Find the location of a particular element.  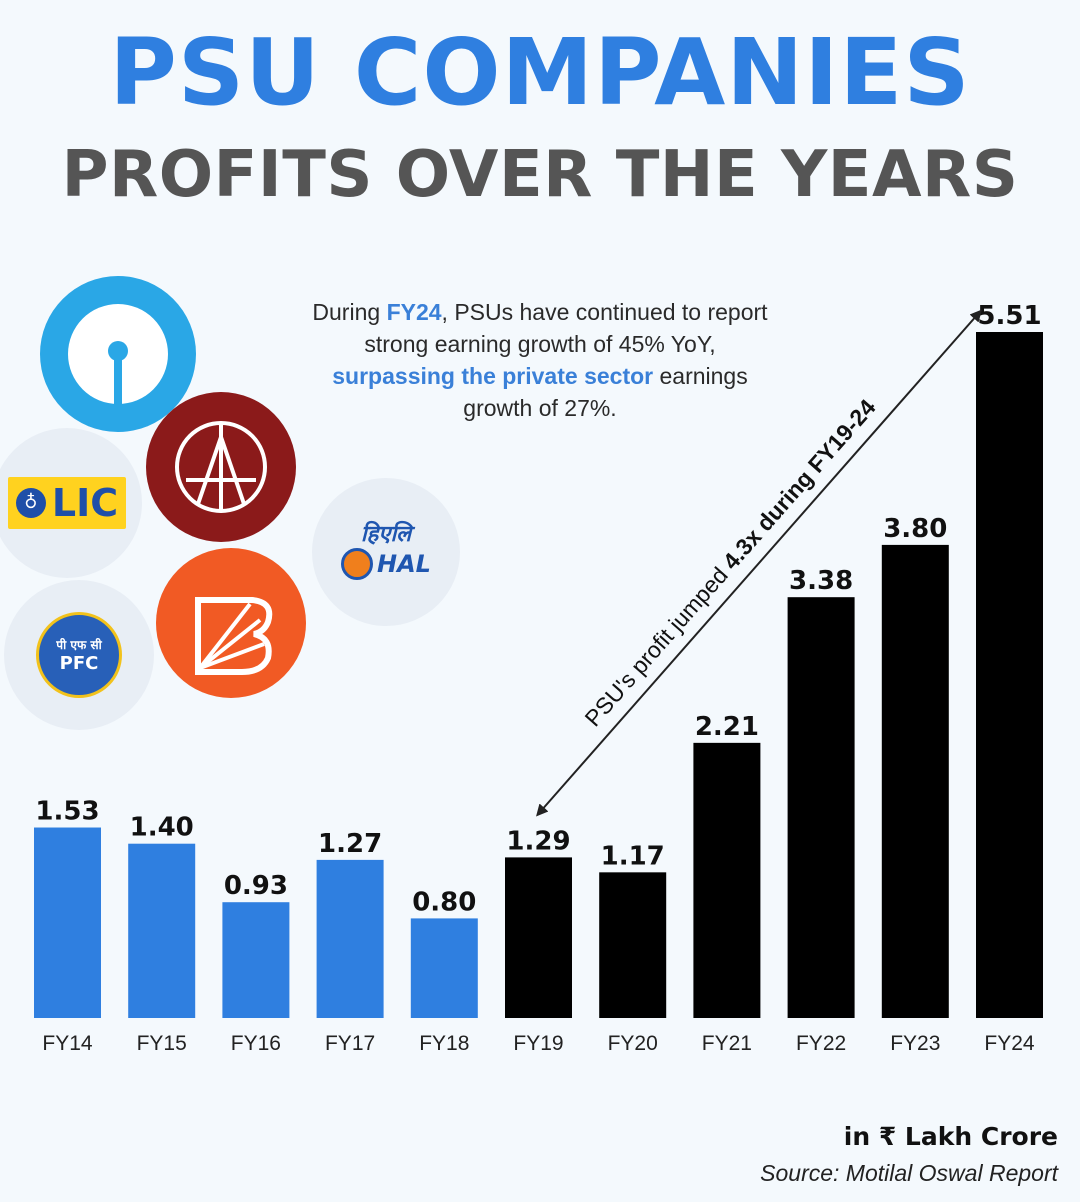

annotation-bold: 4.3x during FY19-24 is located at coordinates (798, 484).